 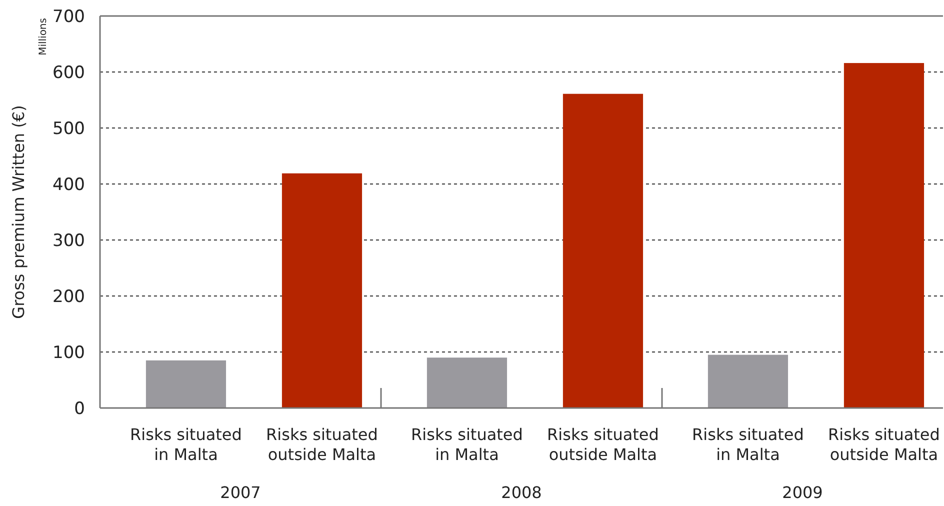 I want to click on series-label: Risks situated in Malta, so click(x=186, y=444).